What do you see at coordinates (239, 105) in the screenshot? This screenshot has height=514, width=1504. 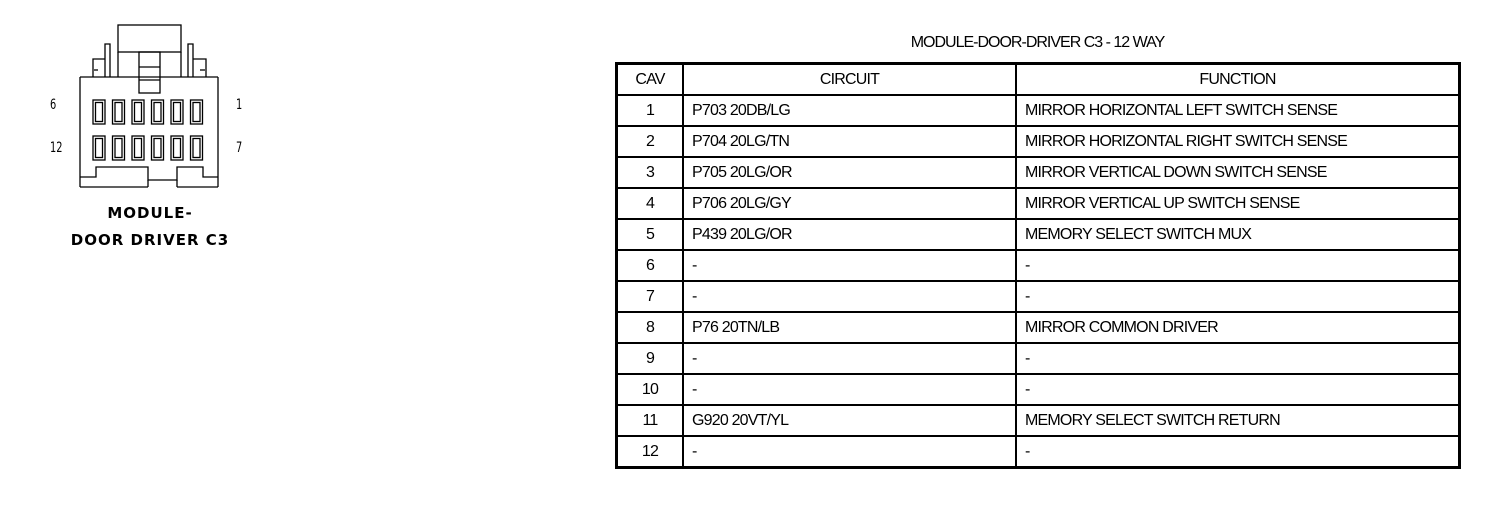 I see `pin-label-1: 1` at bounding box center [239, 105].